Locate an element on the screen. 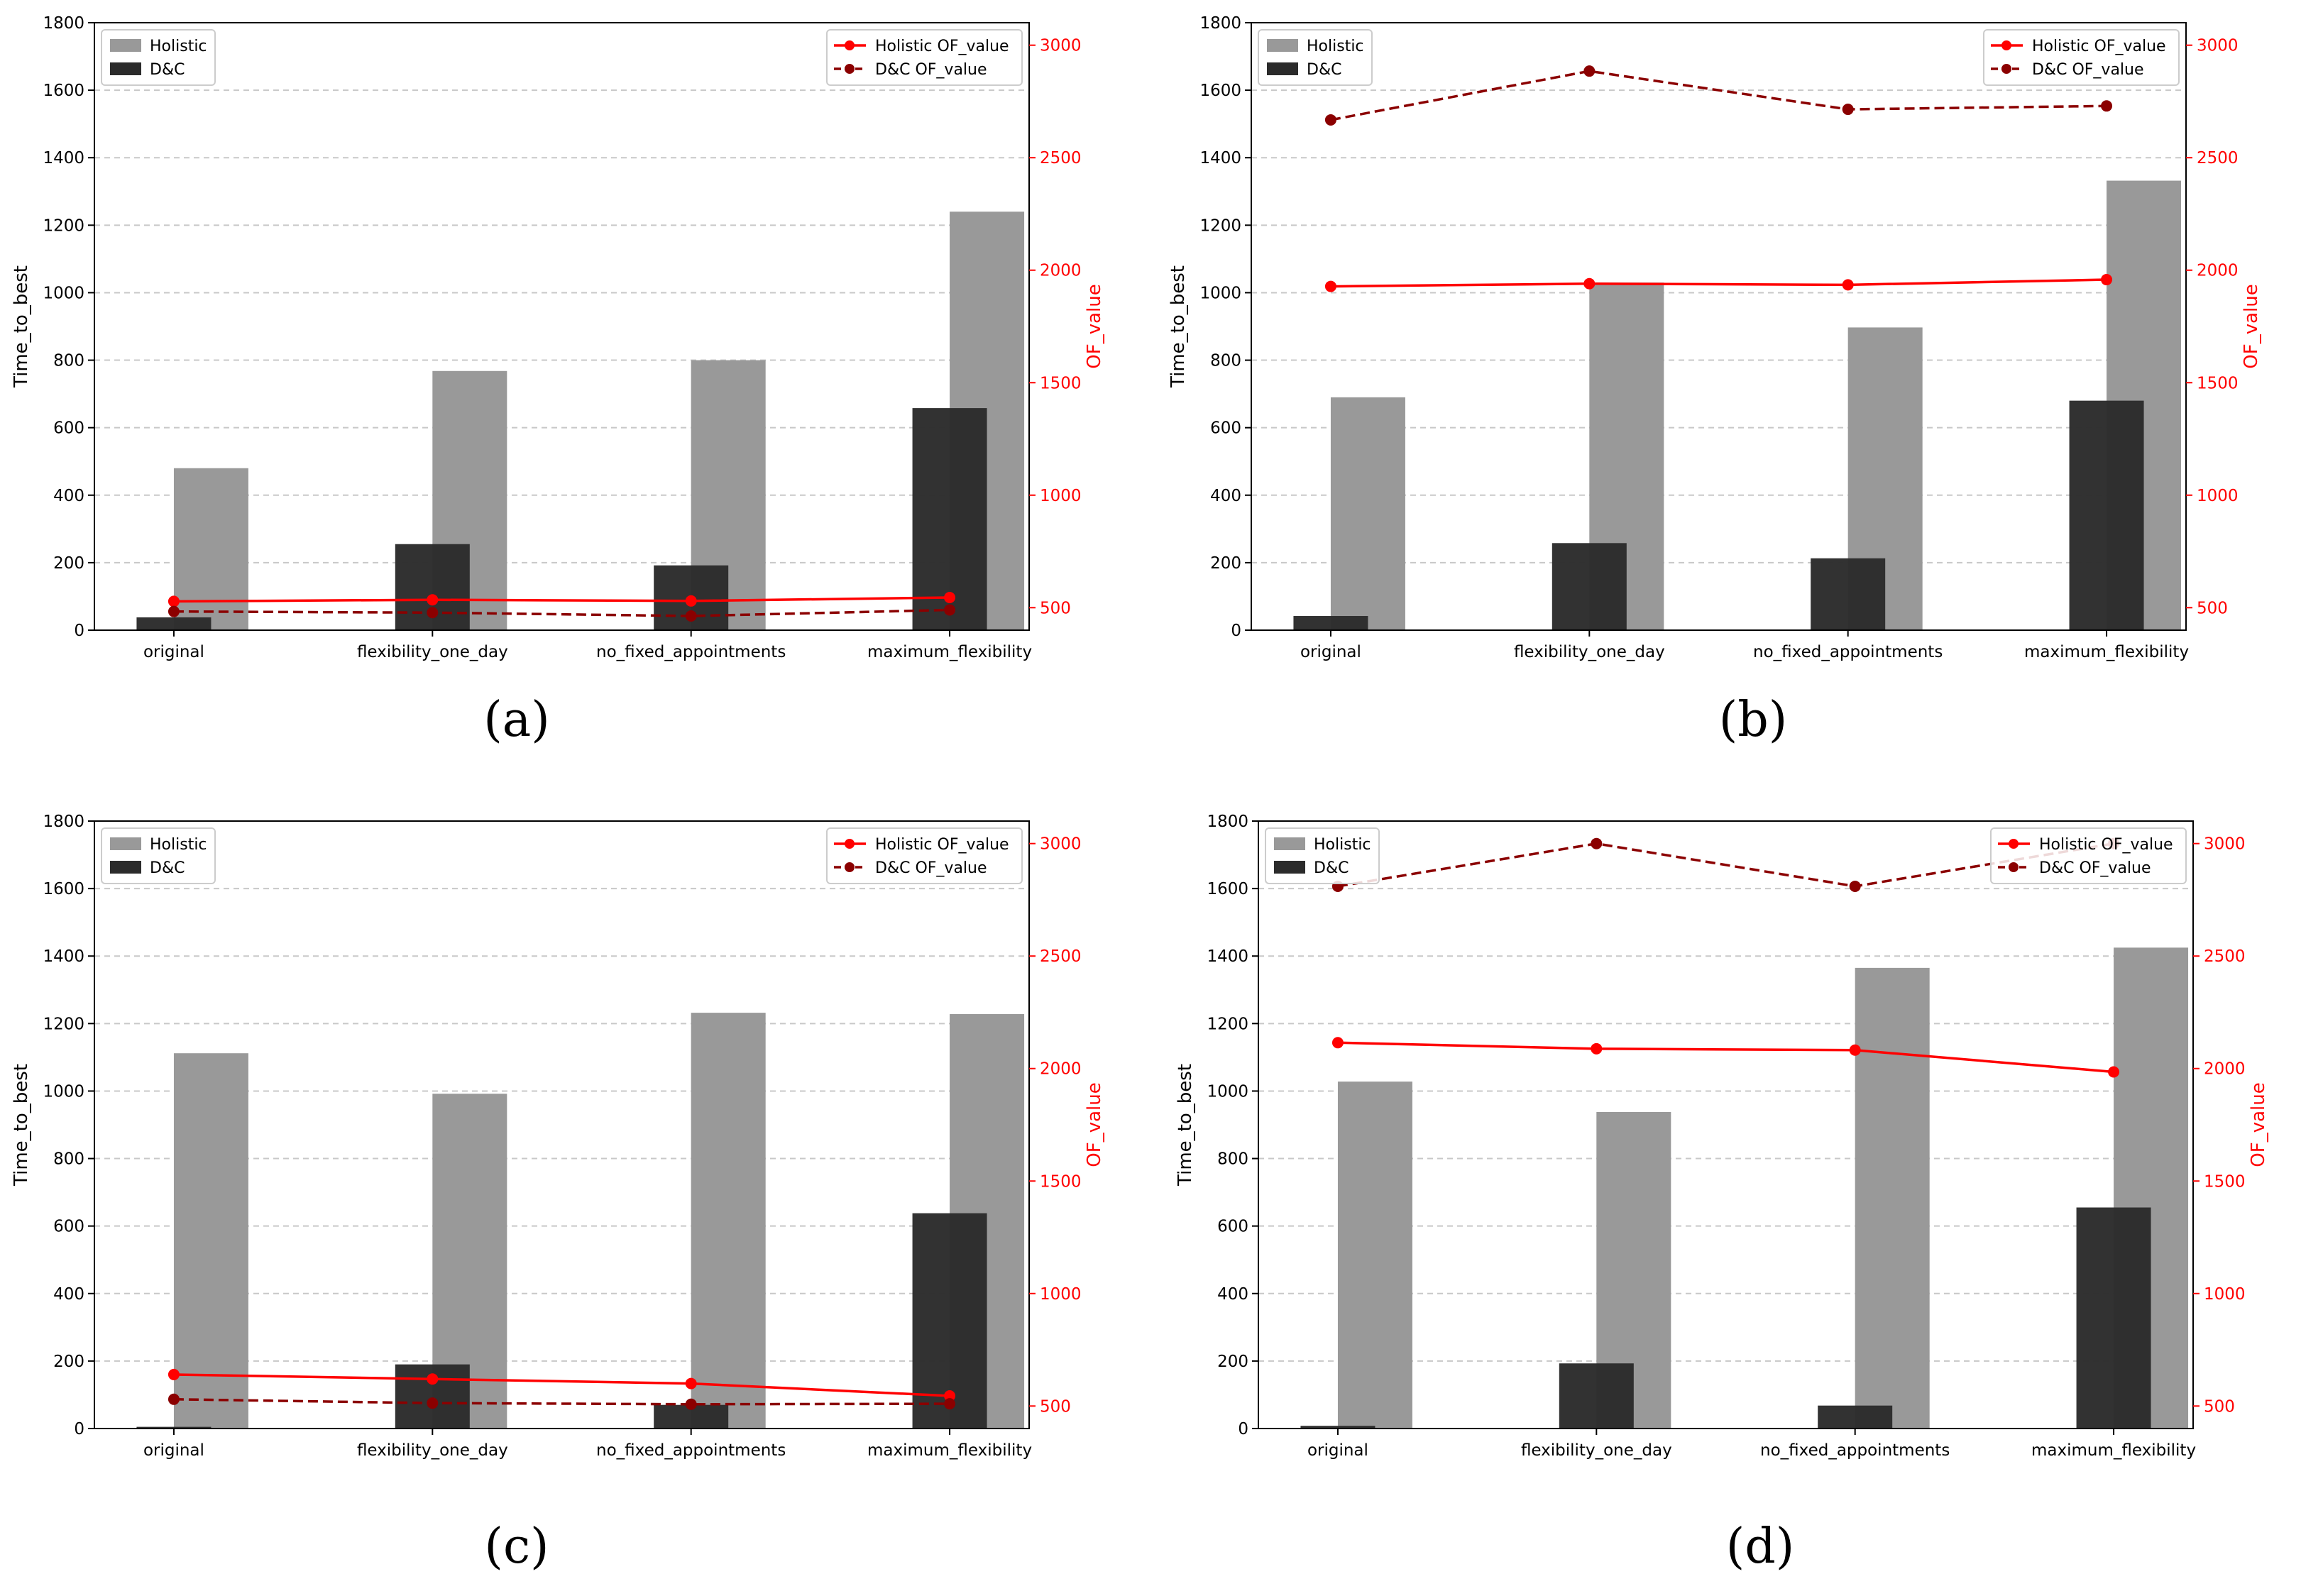 This screenshot has height=1596, width=2323. right-tick-label: 2000 is located at coordinates (2225, 1069).